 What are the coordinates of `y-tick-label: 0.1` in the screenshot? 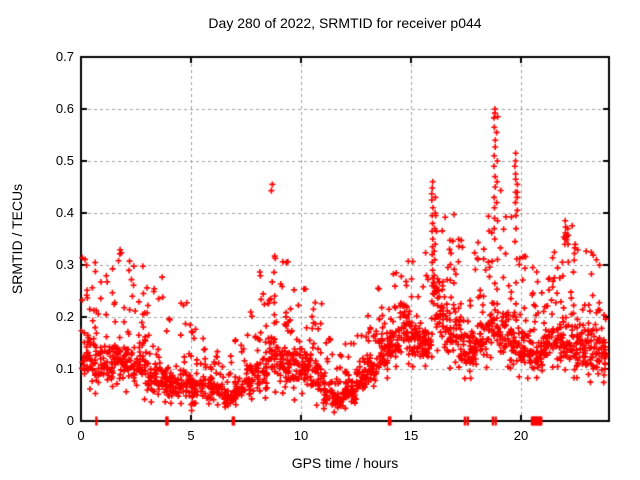 It's located at (64, 368).